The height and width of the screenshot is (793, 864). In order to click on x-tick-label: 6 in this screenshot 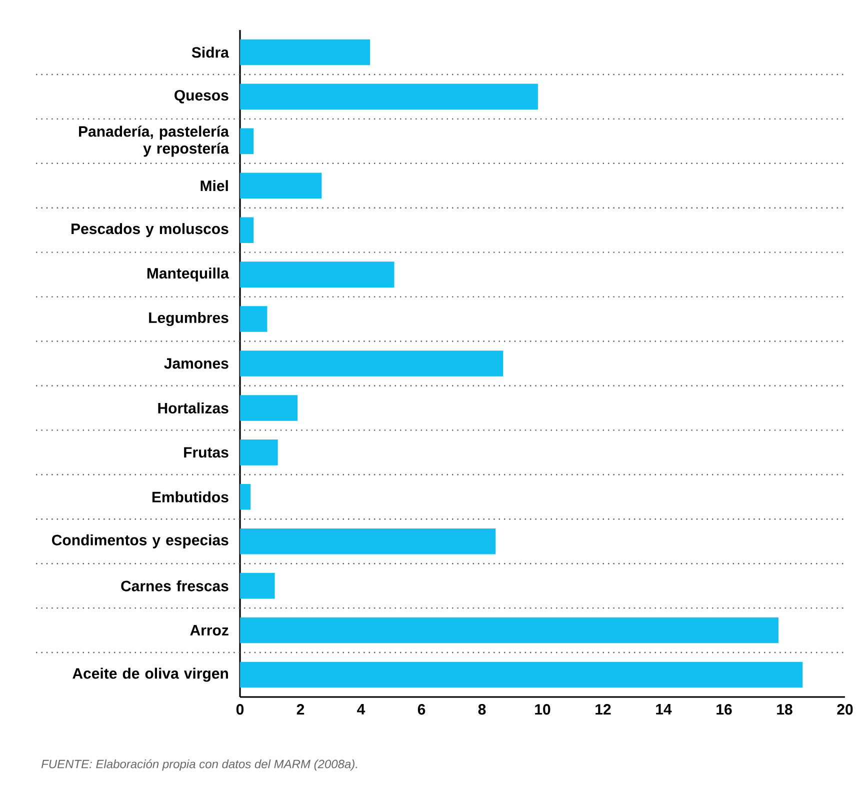, I will do `click(422, 709)`.